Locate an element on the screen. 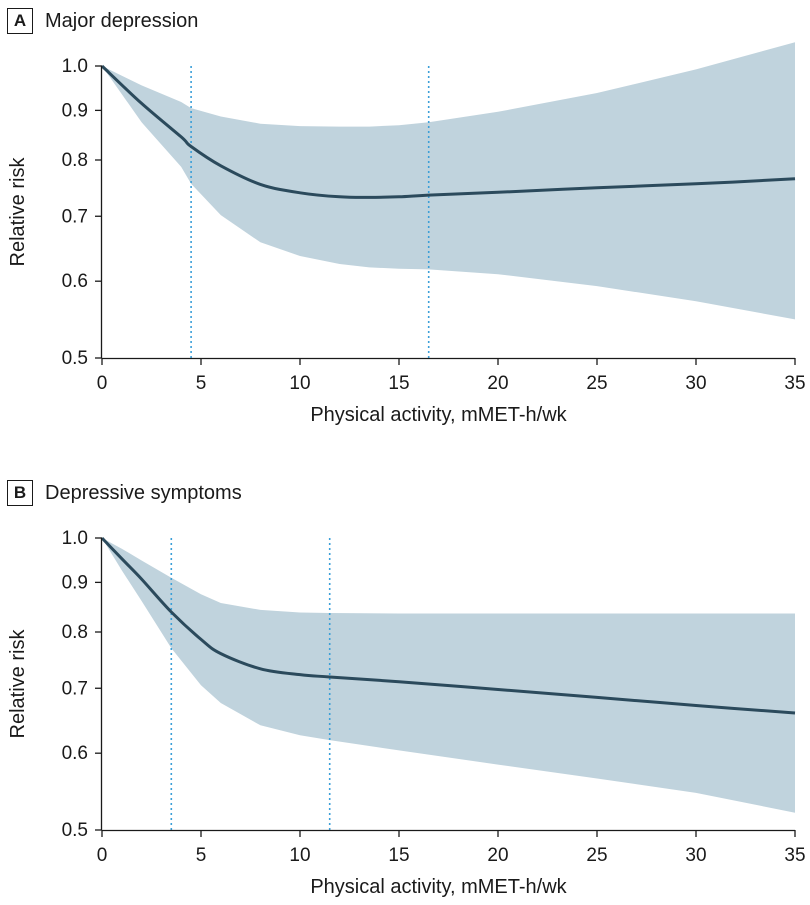 The height and width of the screenshot is (905, 810). panel-a-header: A Major depression is located at coordinates (102, 21).